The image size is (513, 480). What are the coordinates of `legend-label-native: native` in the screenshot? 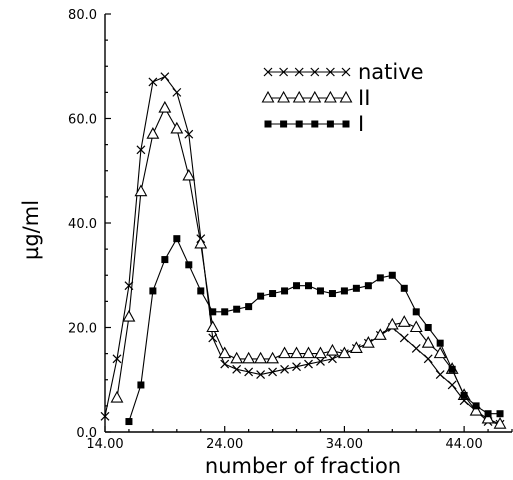 It's located at (391, 72).